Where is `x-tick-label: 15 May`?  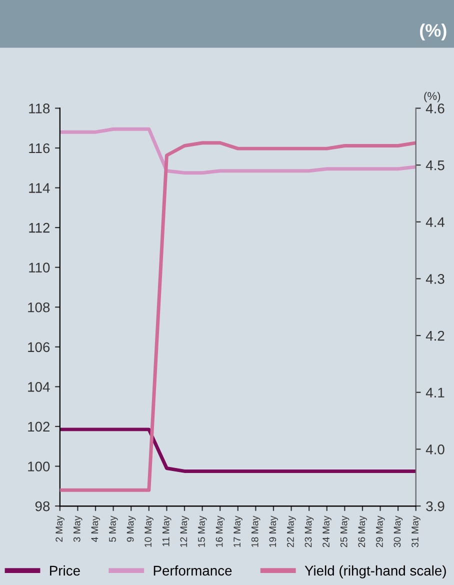
x-tick-label: 15 May is located at coordinates (202, 531).